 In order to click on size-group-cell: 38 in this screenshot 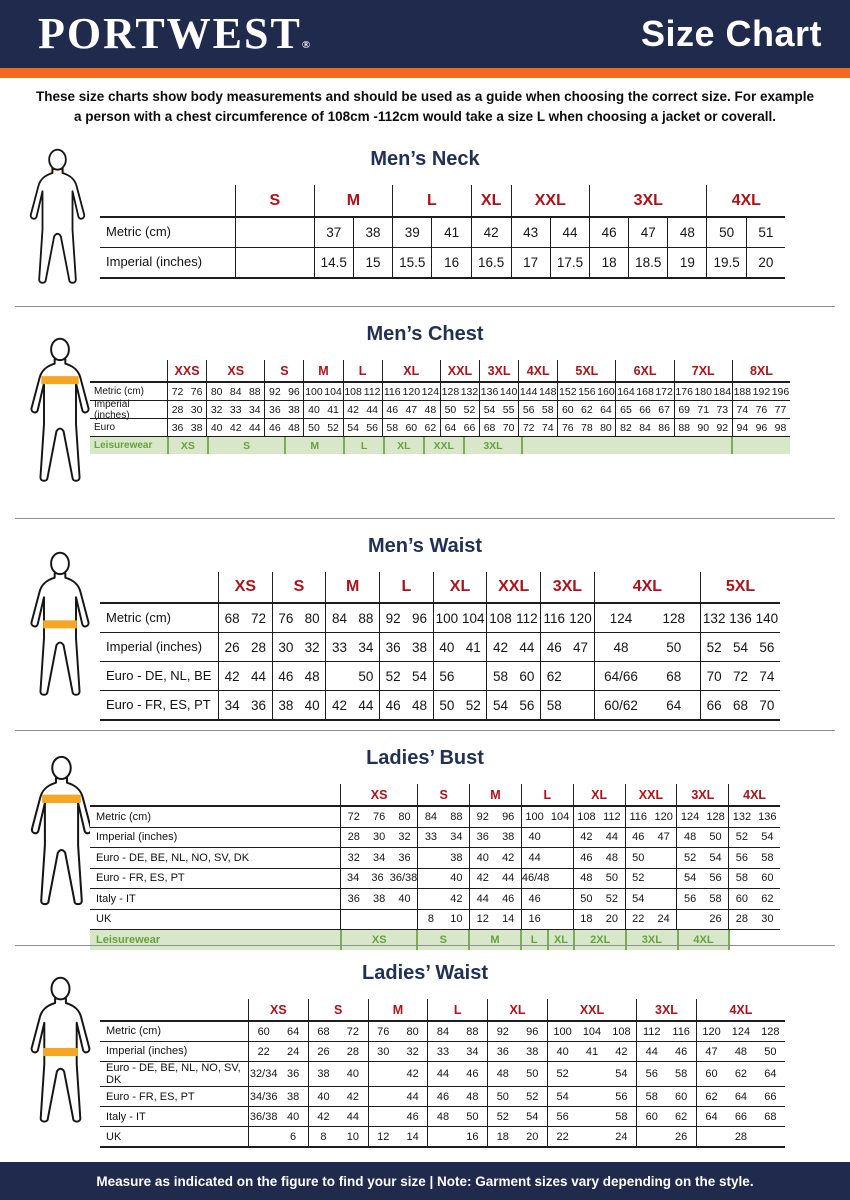, I will do `click(443, 858)`.